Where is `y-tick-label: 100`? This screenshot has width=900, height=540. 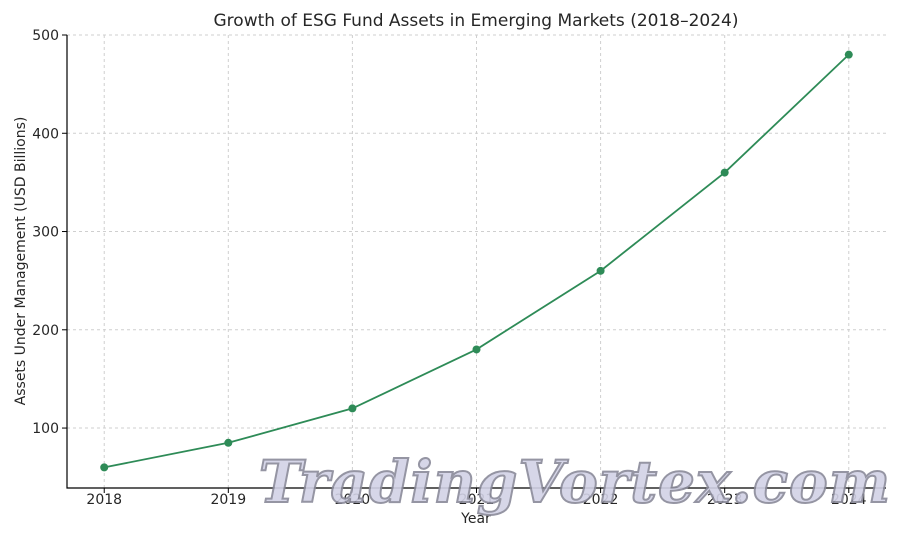
y-tick-label: 100 is located at coordinates (45, 429).